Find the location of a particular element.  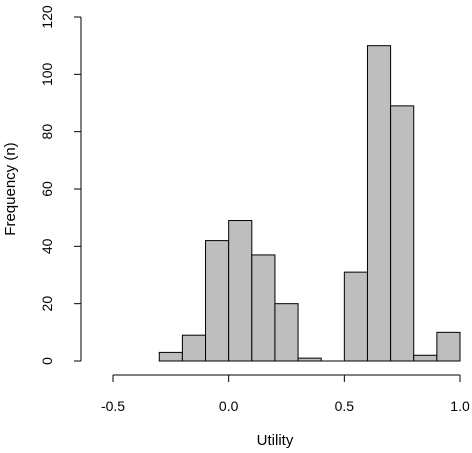

x-axis: -0.5 0.0 0.5 1.0 is located at coordinates (285, 394).